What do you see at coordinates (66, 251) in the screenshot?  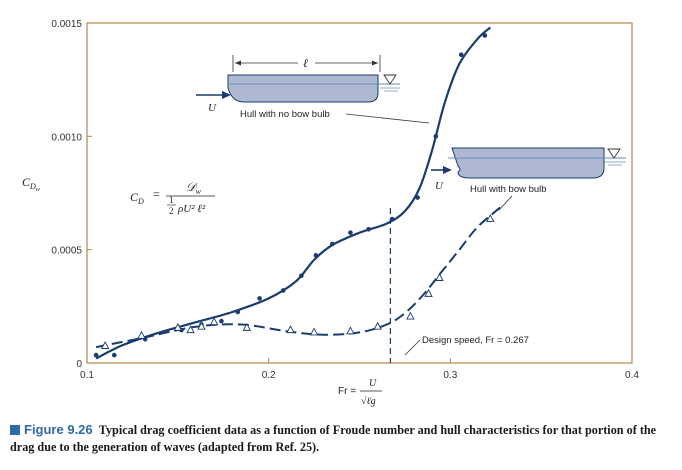 I see `y-tick-label: 0.0005` at bounding box center [66, 251].